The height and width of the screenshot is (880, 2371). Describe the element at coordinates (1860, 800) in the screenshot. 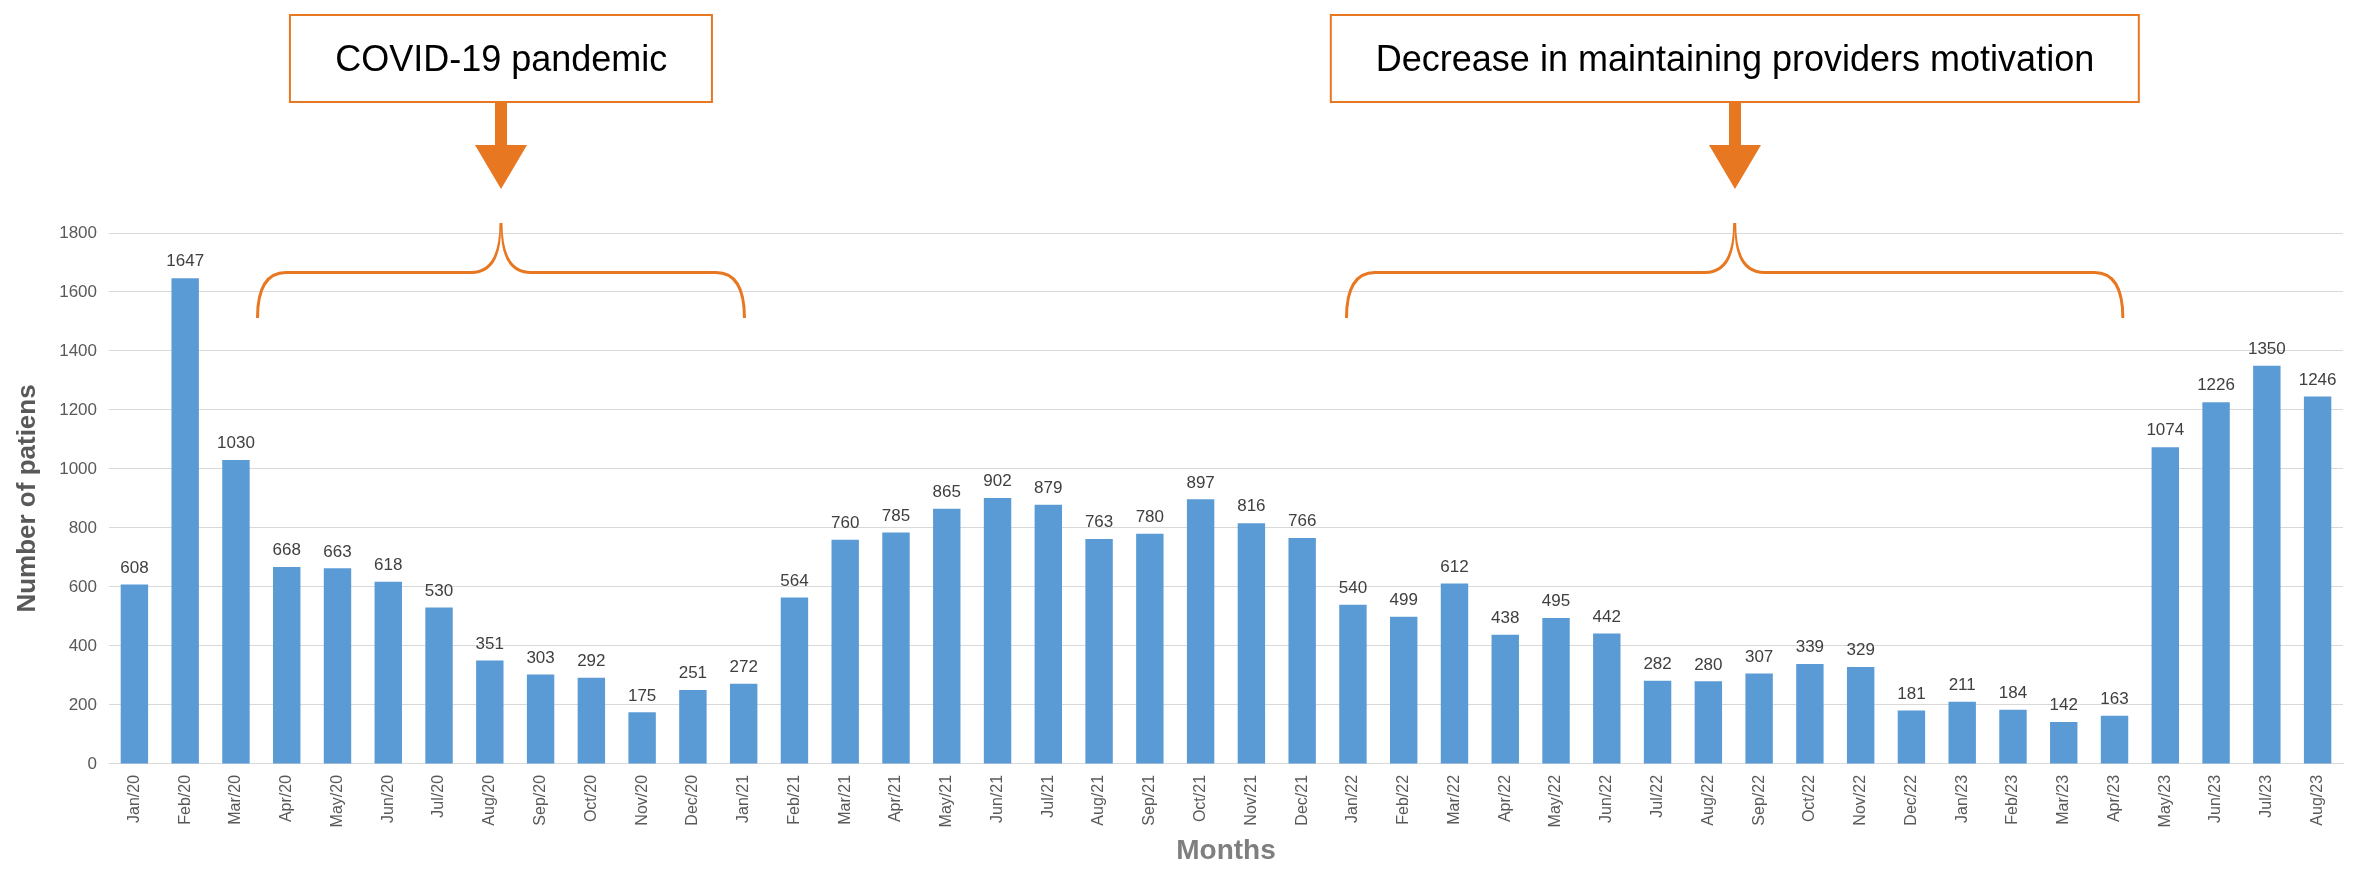

I see `x-tick-label: Nov/22` at that location.